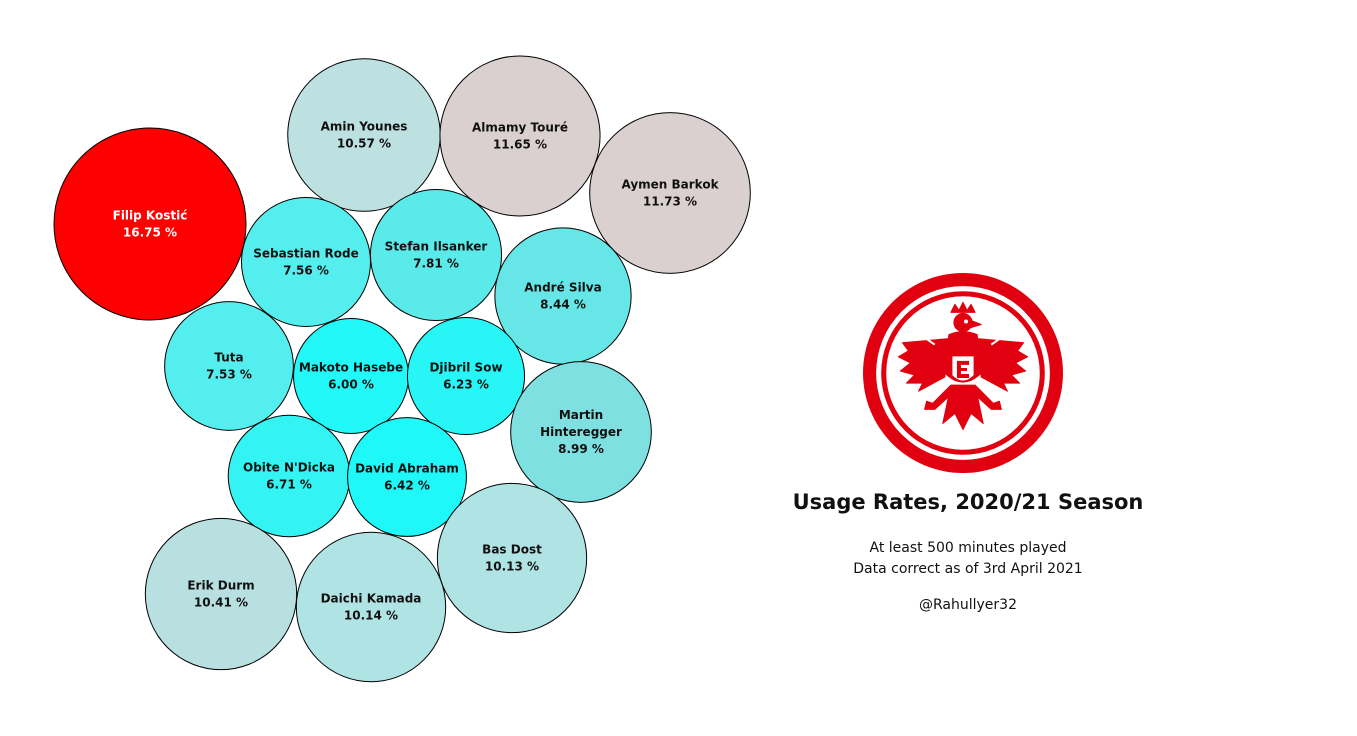 The width and height of the screenshot is (1357, 736). Describe the element at coordinates (407, 469) in the screenshot. I see `bubble-name-label: David Abraham` at that location.